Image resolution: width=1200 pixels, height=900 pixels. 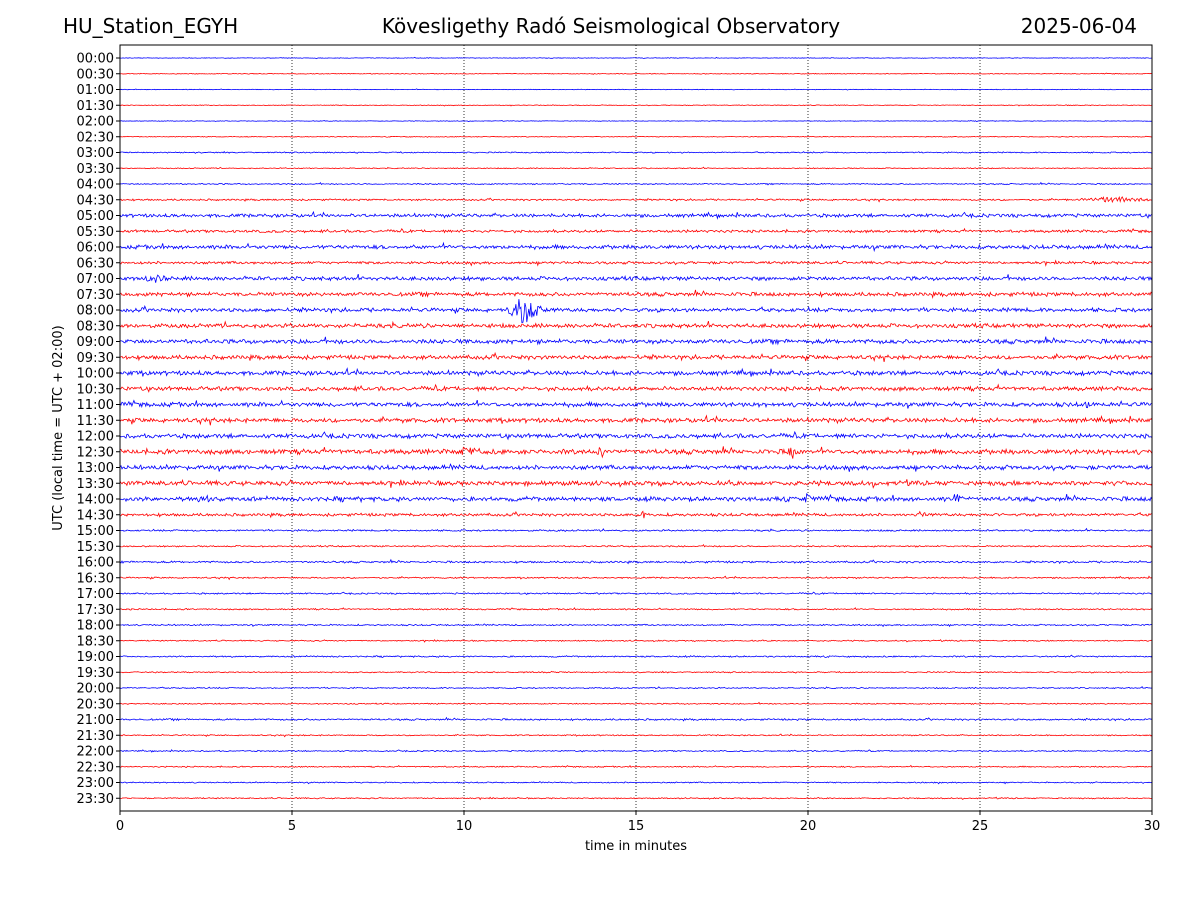 What do you see at coordinates (95, 437) in the screenshot?
I see `y-tick-label: 12:00` at bounding box center [95, 437].